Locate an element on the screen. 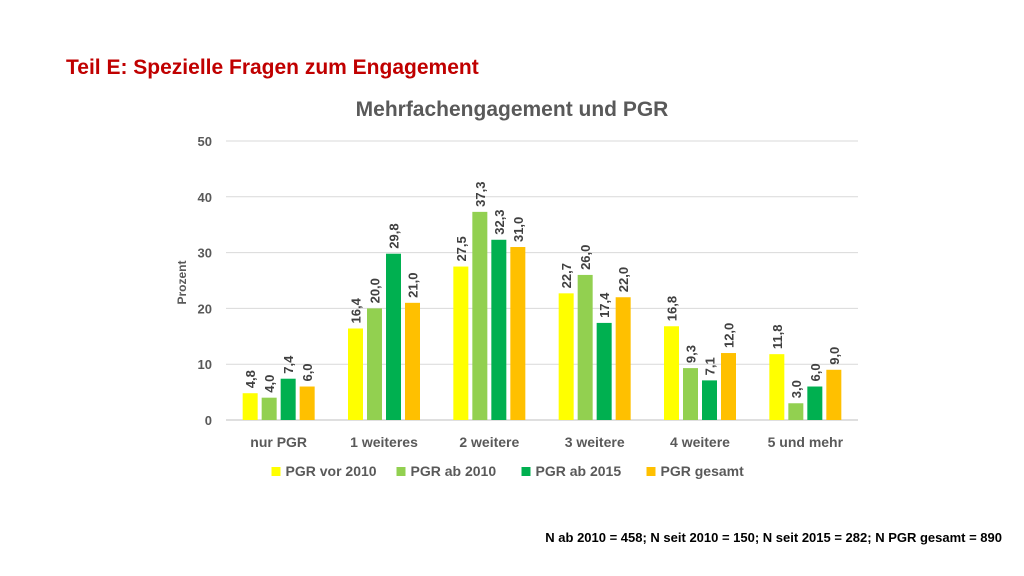  data-label: 26,0 is located at coordinates (585, 257).